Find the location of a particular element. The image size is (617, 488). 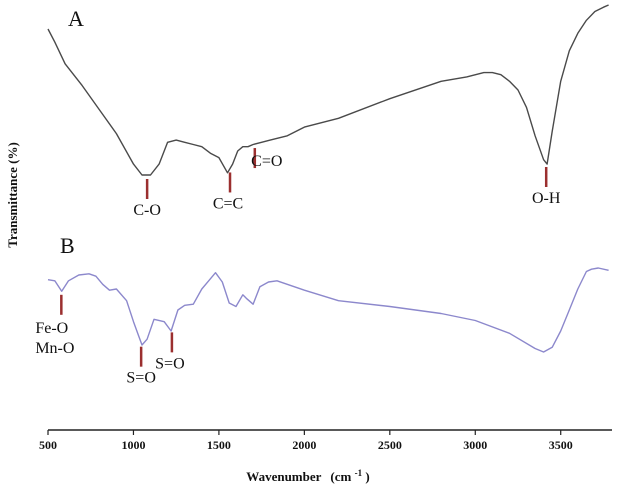

panel-label-b: B is located at coordinates (67, 245).